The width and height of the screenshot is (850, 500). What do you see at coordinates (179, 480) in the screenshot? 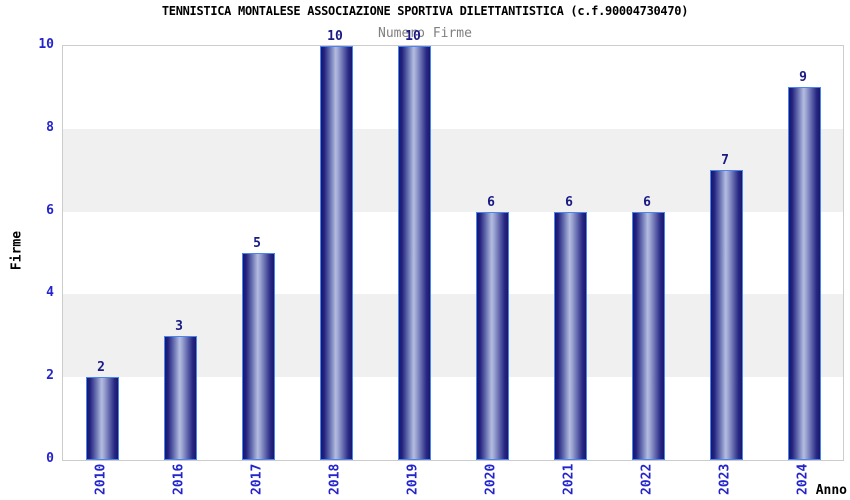
I see `x-tick-label: 2016` at bounding box center [179, 480].